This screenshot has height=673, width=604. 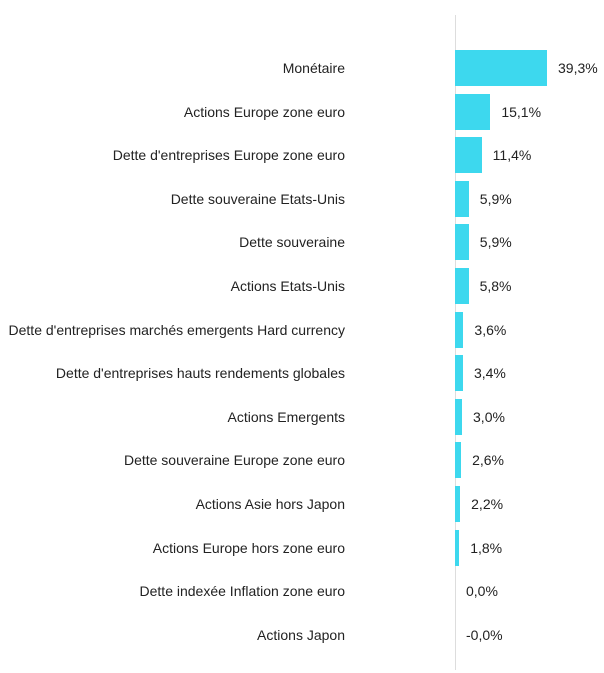 I want to click on category-label: Actions Europe hors zone euro, so click(x=172, y=548).